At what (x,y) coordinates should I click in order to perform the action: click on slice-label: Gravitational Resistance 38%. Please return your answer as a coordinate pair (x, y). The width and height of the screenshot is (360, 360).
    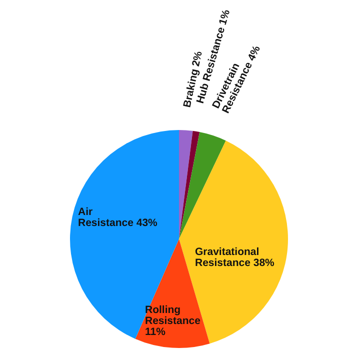
    Looking at the image, I should click on (235, 258).